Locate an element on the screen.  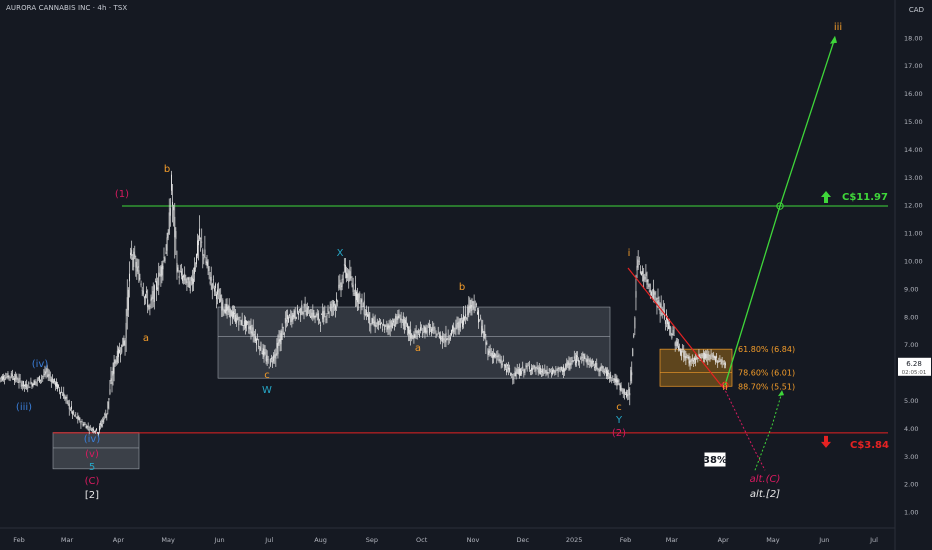
y-tick-label: 14.00 is located at coordinates (913, 150).